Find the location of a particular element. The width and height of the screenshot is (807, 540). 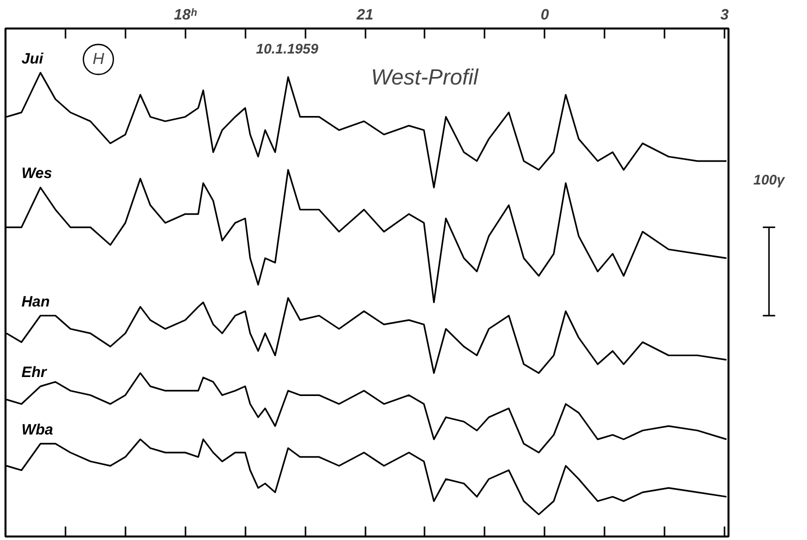

series-label: Wba is located at coordinates (37, 429).